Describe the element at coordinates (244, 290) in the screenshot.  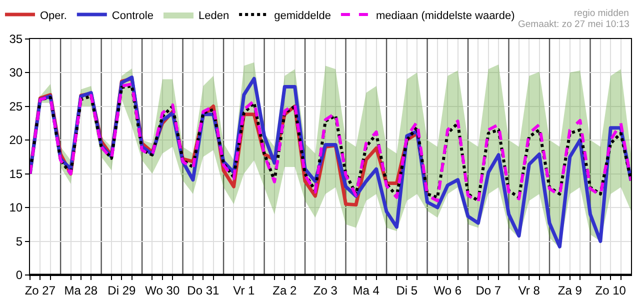
I see `x-tick-label: Vr 1` at that location.